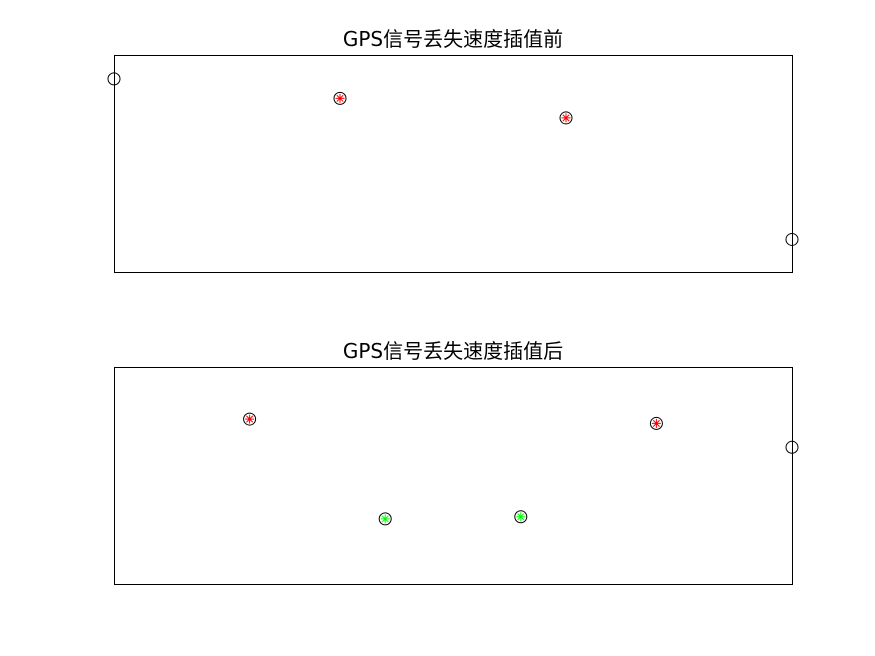 The image size is (875, 656). What do you see at coordinates (453, 351) in the screenshot?
I see `chart-title-after: GPS信号丢失速度插值后` at bounding box center [453, 351].